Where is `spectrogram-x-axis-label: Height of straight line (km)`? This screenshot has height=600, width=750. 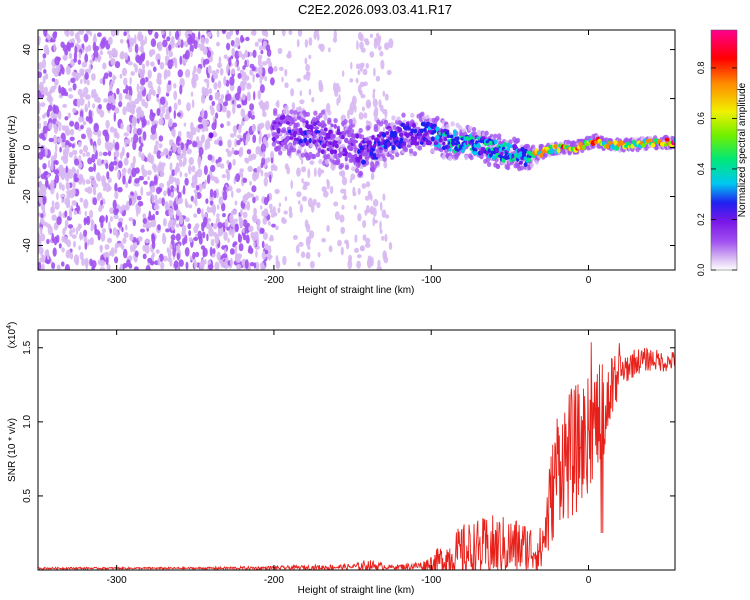 spectrogram-x-axis-label: Height of straight line (km) is located at coordinates (356, 290).